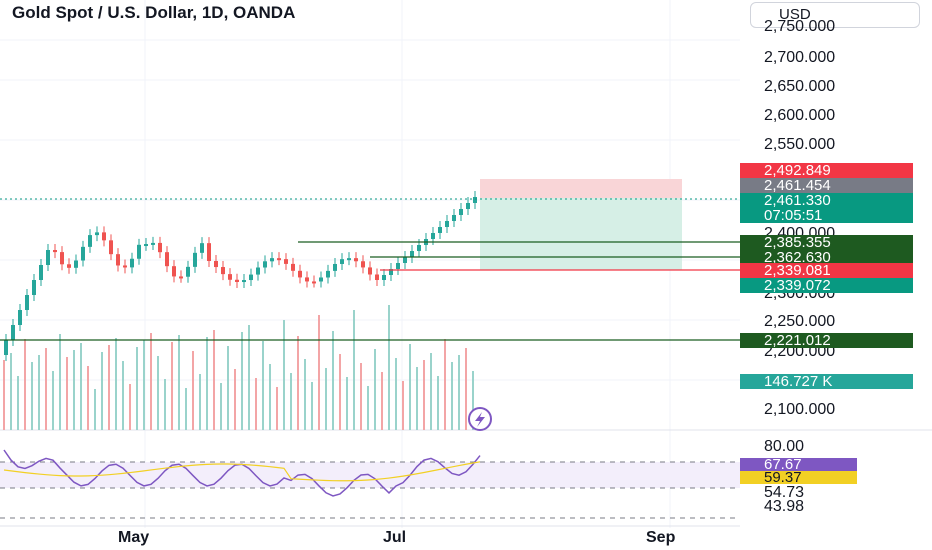  Describe the element at coordinates (661, 537) in the screenshot. I see `time-axis-label: Sep` at that location.